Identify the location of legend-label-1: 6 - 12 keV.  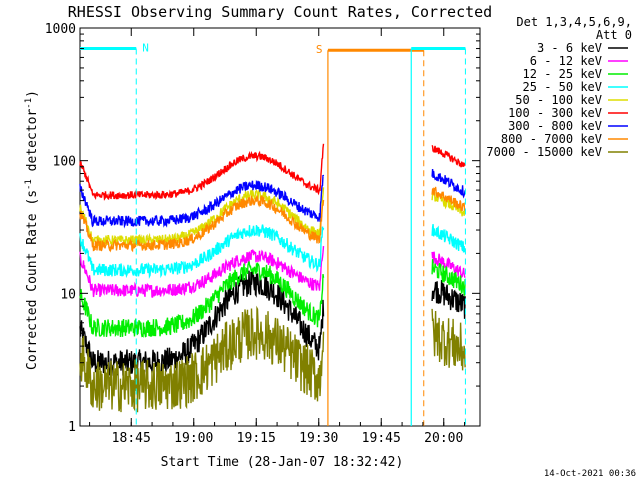
(566, 61).